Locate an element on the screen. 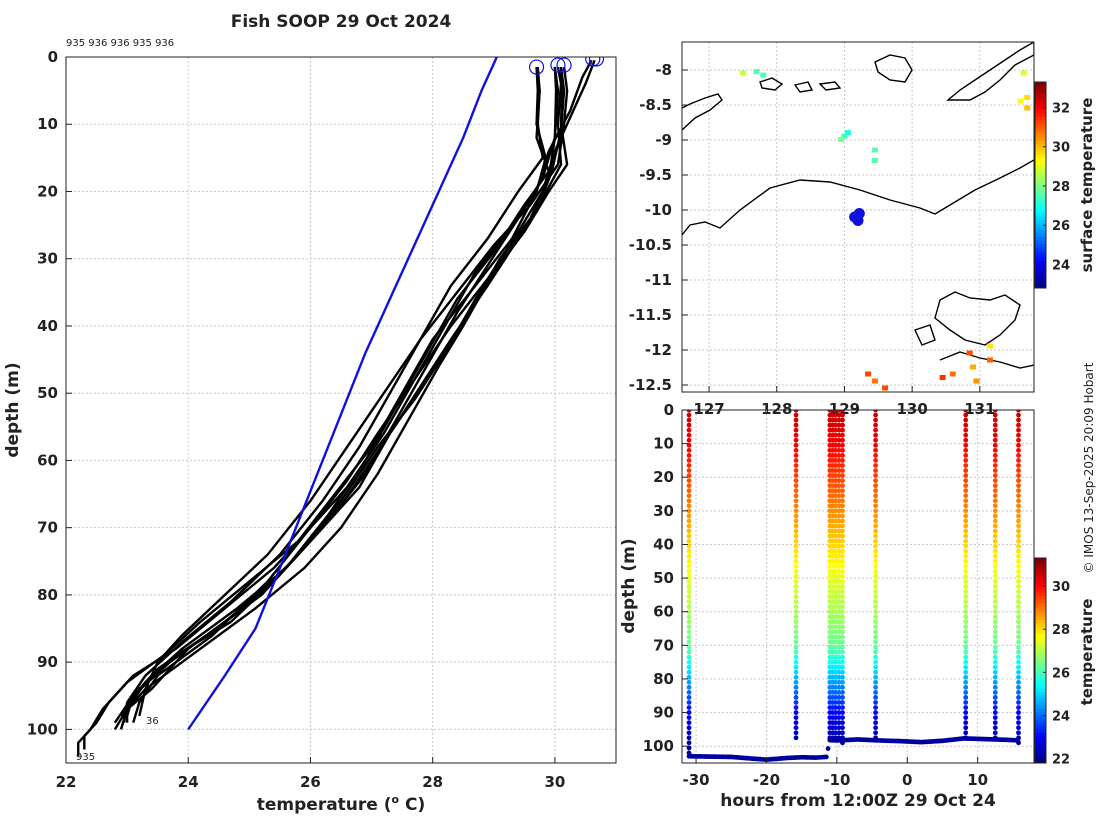  map-ytick-label: -8.5 is located at coordinates (655, 105).